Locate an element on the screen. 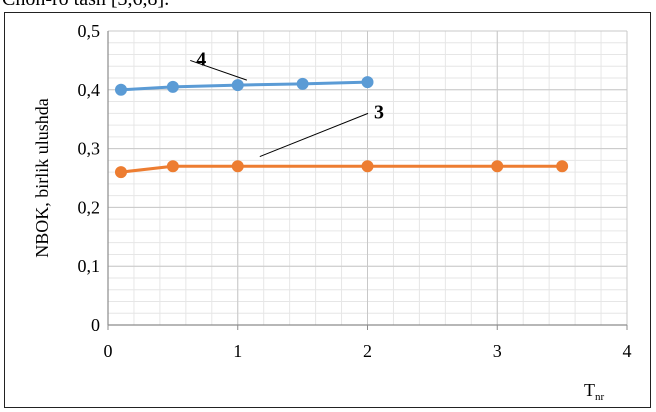  y-tick-label: 0,2 is located at coordinates (89, 207).